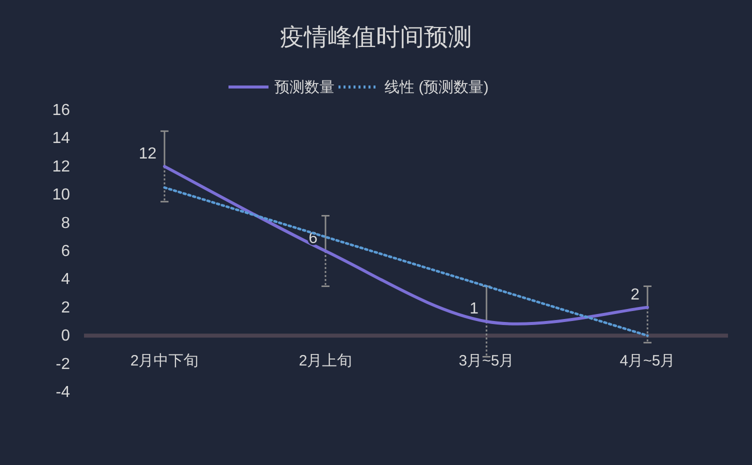 The width and height of the screenshot is (752, 465). I want to click on title: 疫情峰值时间预测, so click(376, 37).